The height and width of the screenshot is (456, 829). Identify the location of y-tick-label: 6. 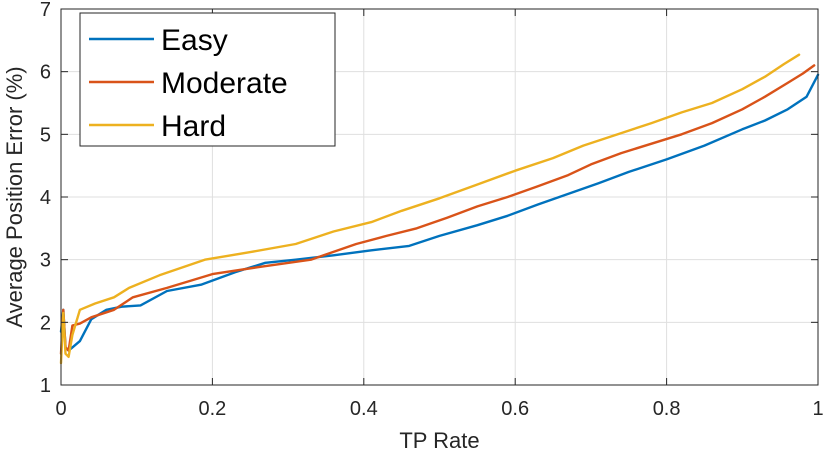
(45, 73).